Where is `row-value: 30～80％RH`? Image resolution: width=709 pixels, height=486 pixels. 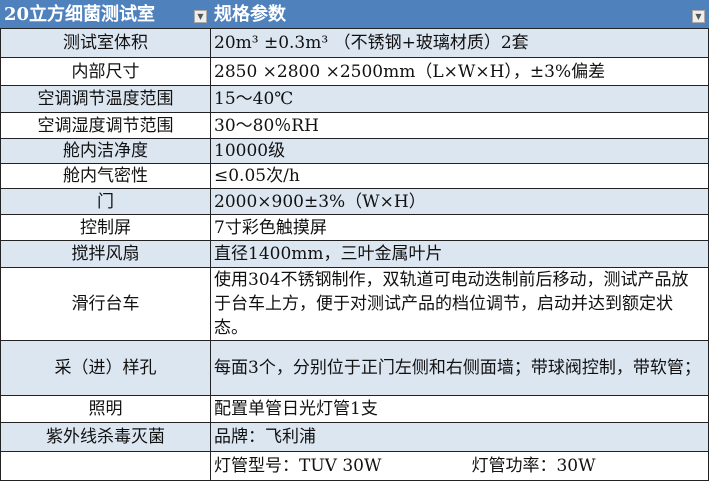
row-value: 30～80％RH is located at coordinates (459, 125).